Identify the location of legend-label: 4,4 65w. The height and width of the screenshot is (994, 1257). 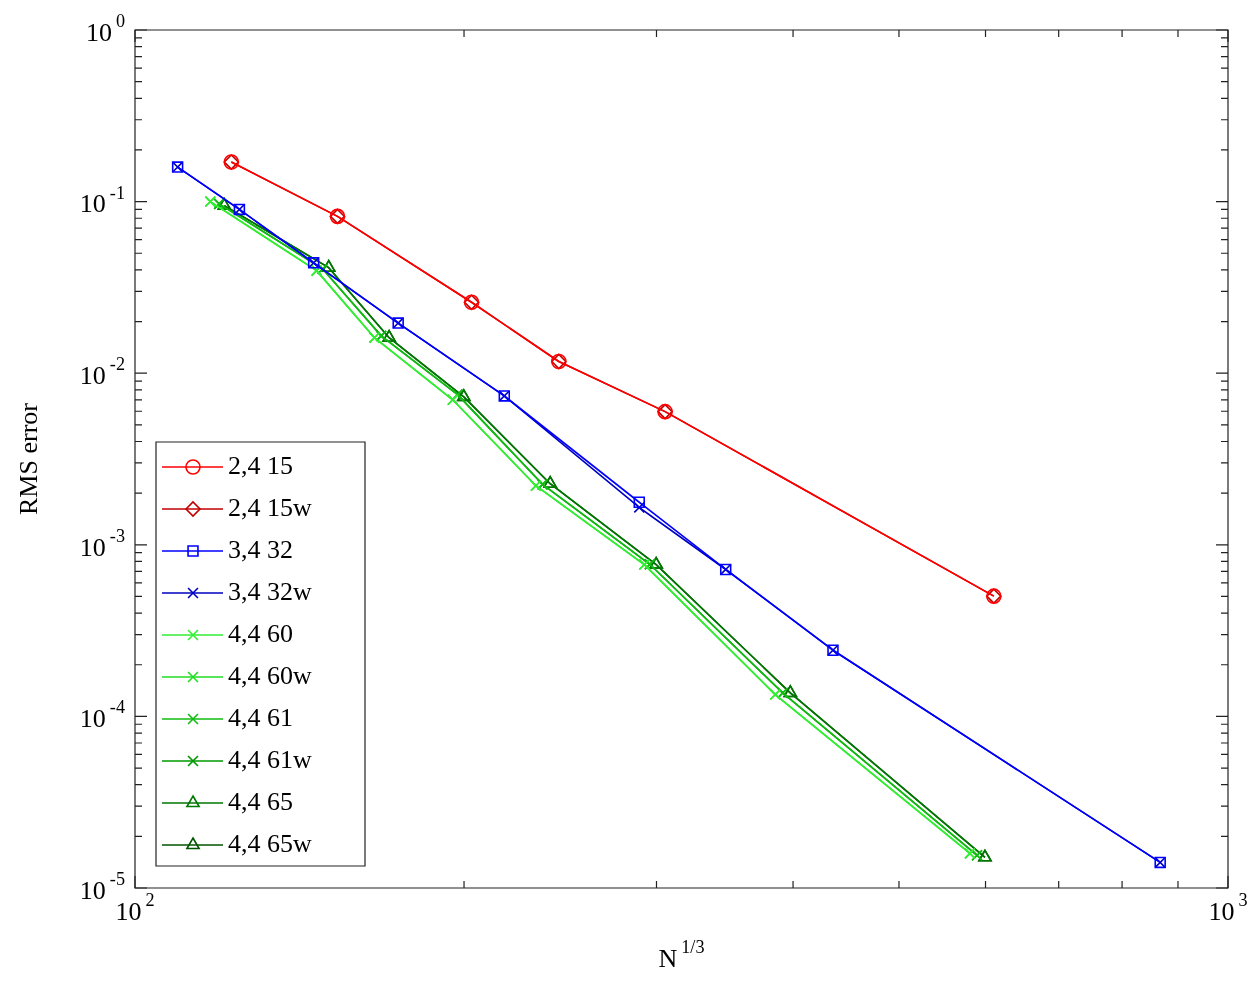
(270, 843).